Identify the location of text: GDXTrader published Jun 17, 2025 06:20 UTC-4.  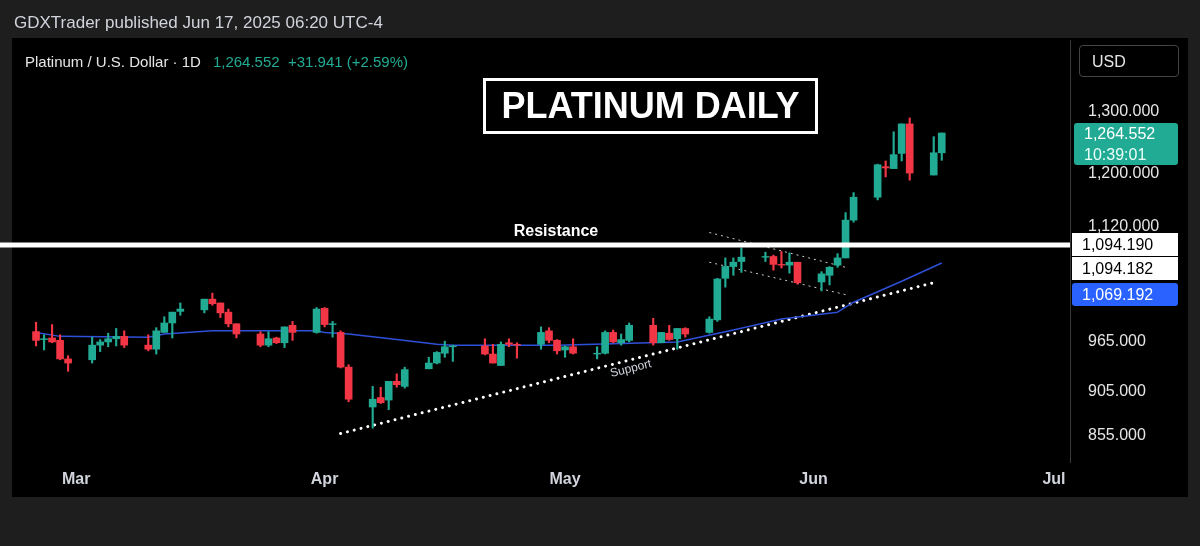
(198, 23).